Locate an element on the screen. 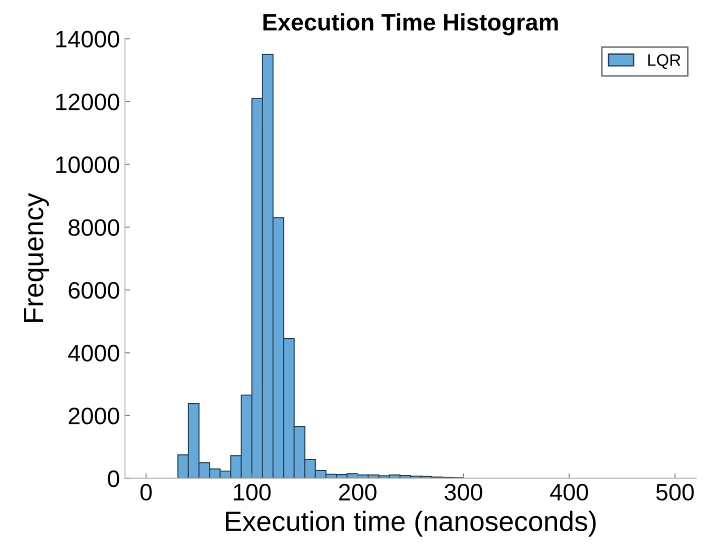  x-tick-label: 300 is located at coordinates (463, 492).